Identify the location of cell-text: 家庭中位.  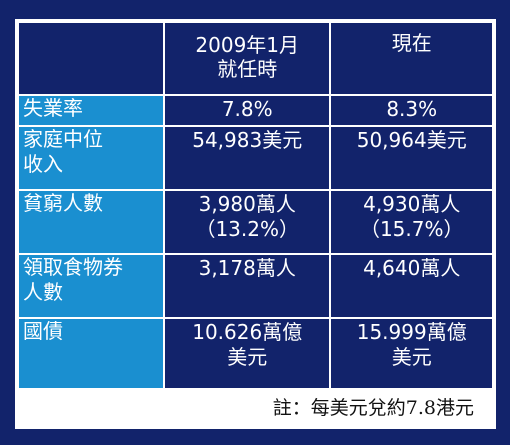
(63, 139).